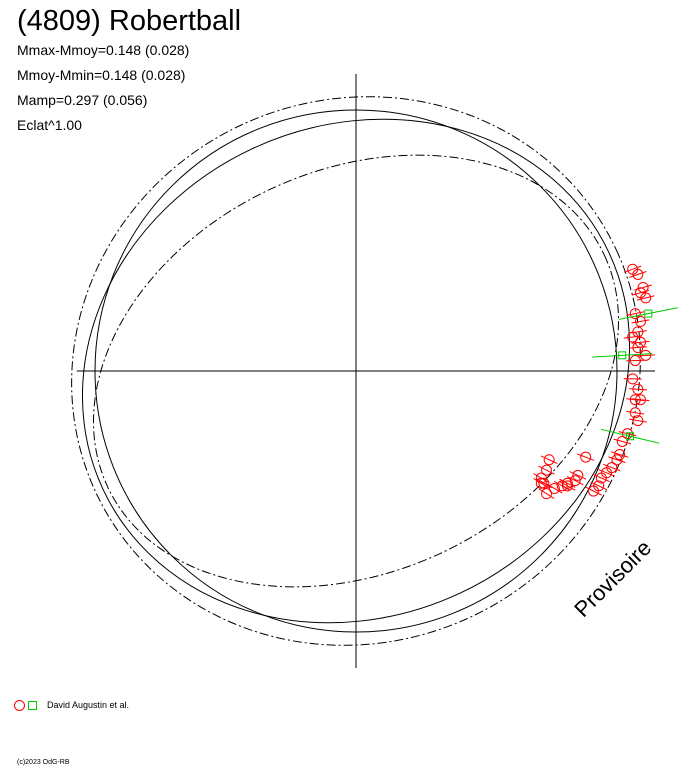  Describe the element at coordinates (129, 21) in the screenshot. I see `chart-title: (4809) Robertball` at that location.